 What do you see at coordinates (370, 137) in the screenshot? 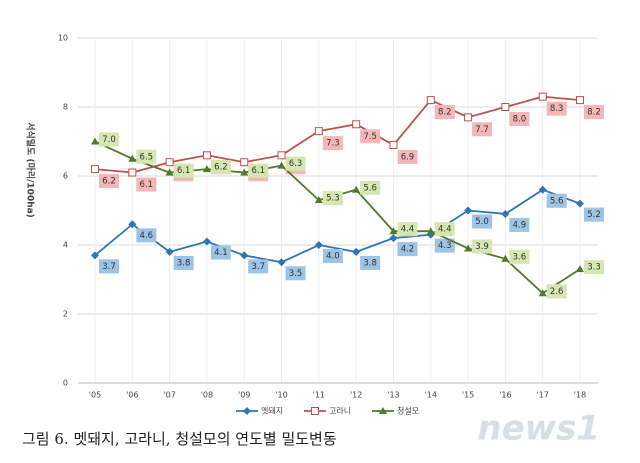
I see `data-label: 7.5` at bounding box center [370, 137].